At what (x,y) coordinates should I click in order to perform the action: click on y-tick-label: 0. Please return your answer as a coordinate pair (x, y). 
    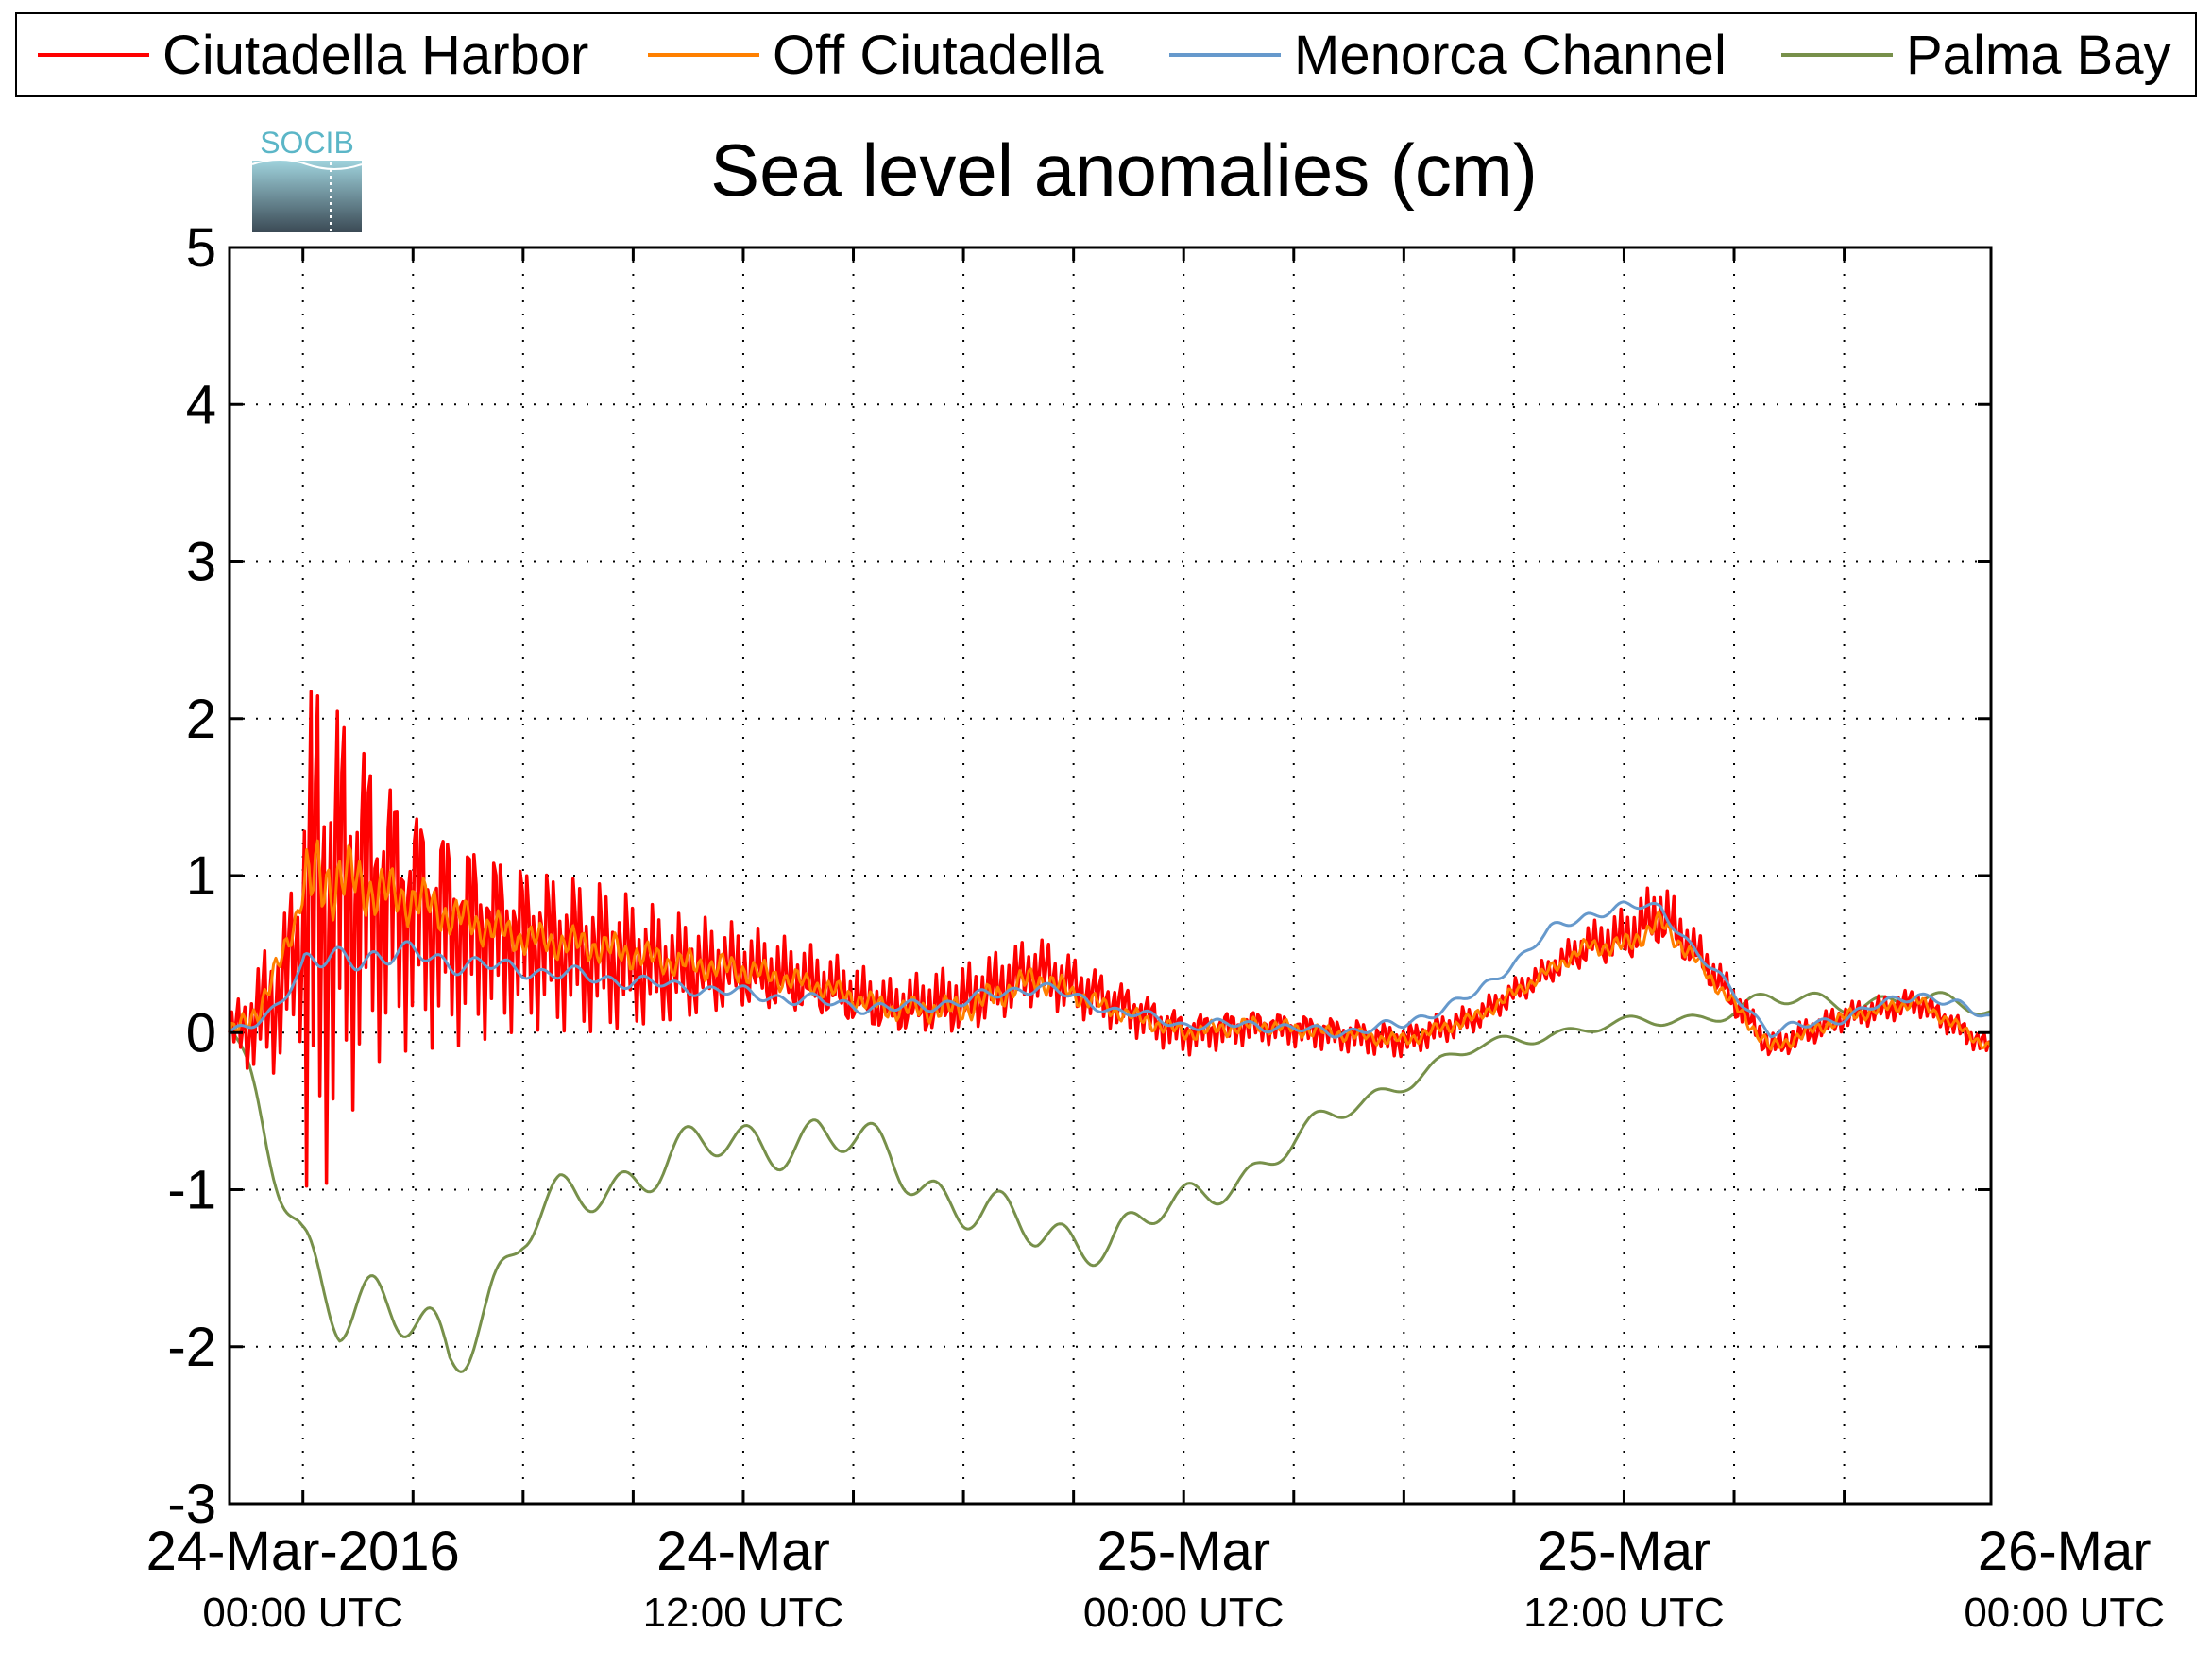
    Looking at the image, I should click on (201, 1033).